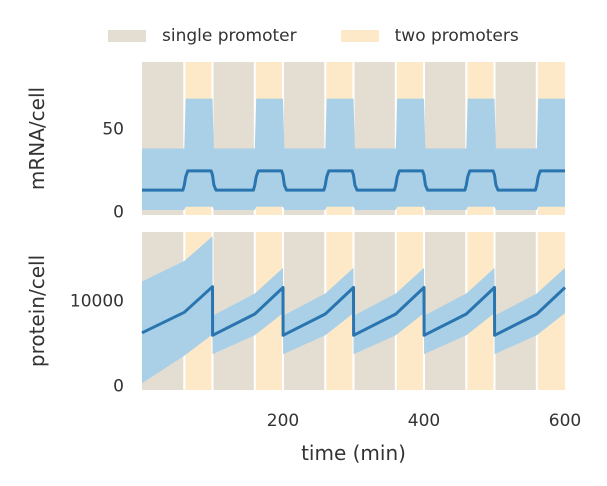  I want to click on x-tick-label: 200, so click(283, 421).